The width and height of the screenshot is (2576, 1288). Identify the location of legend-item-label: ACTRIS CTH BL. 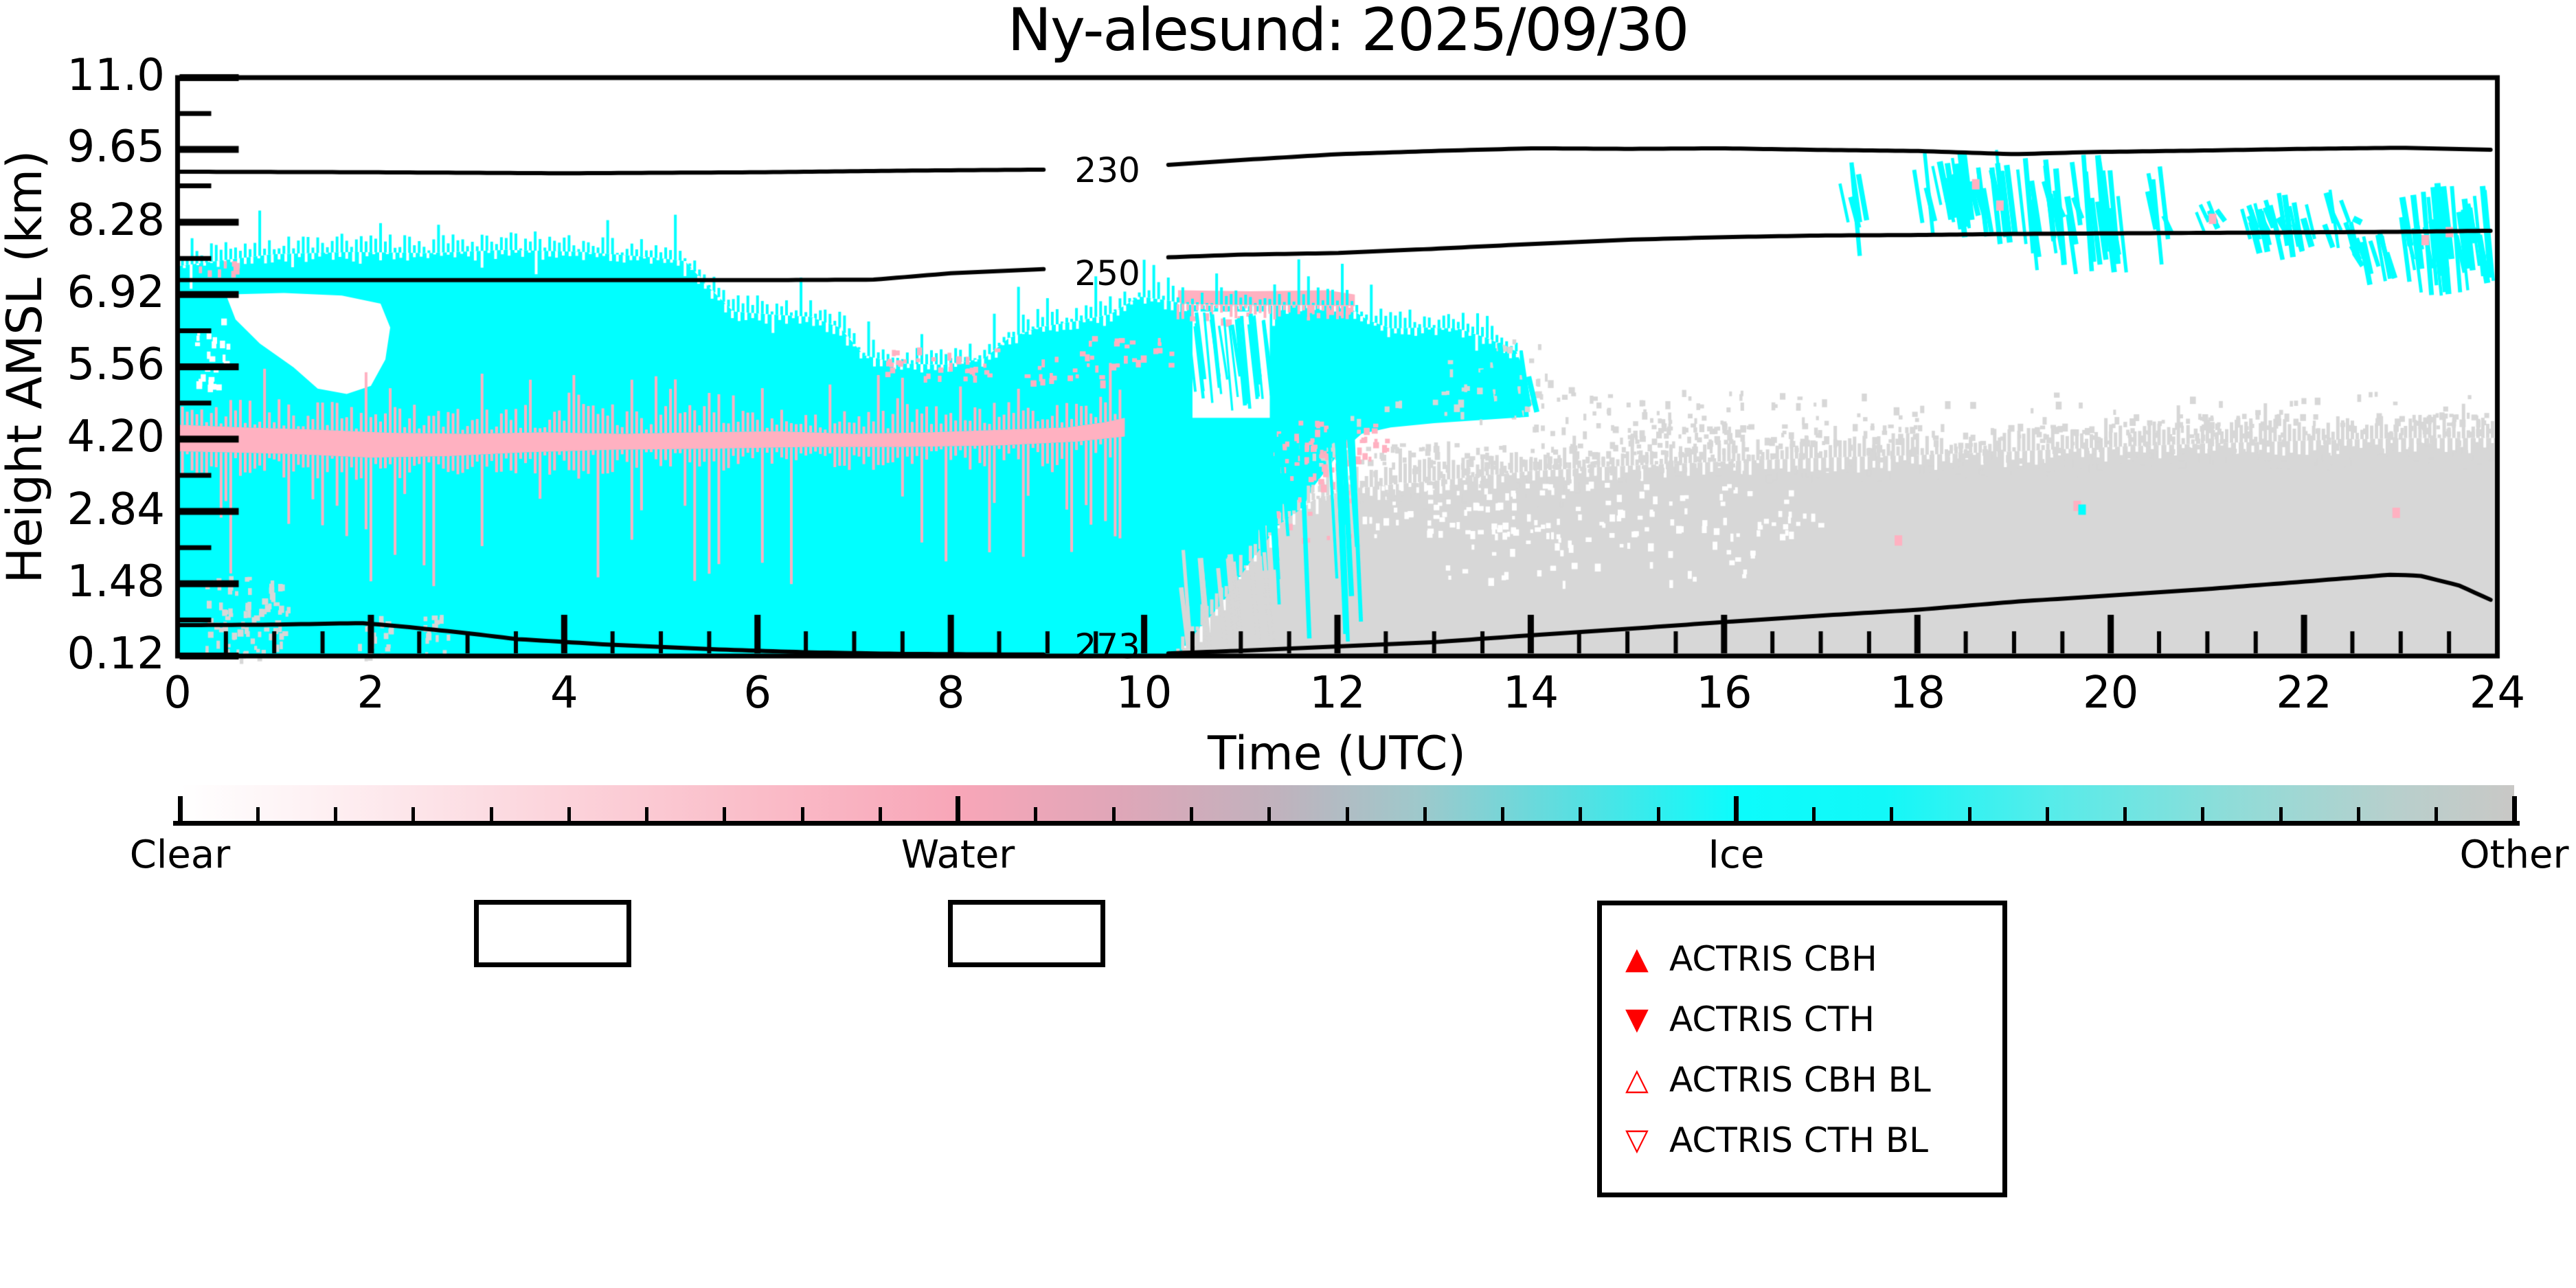
(1799, 1140).